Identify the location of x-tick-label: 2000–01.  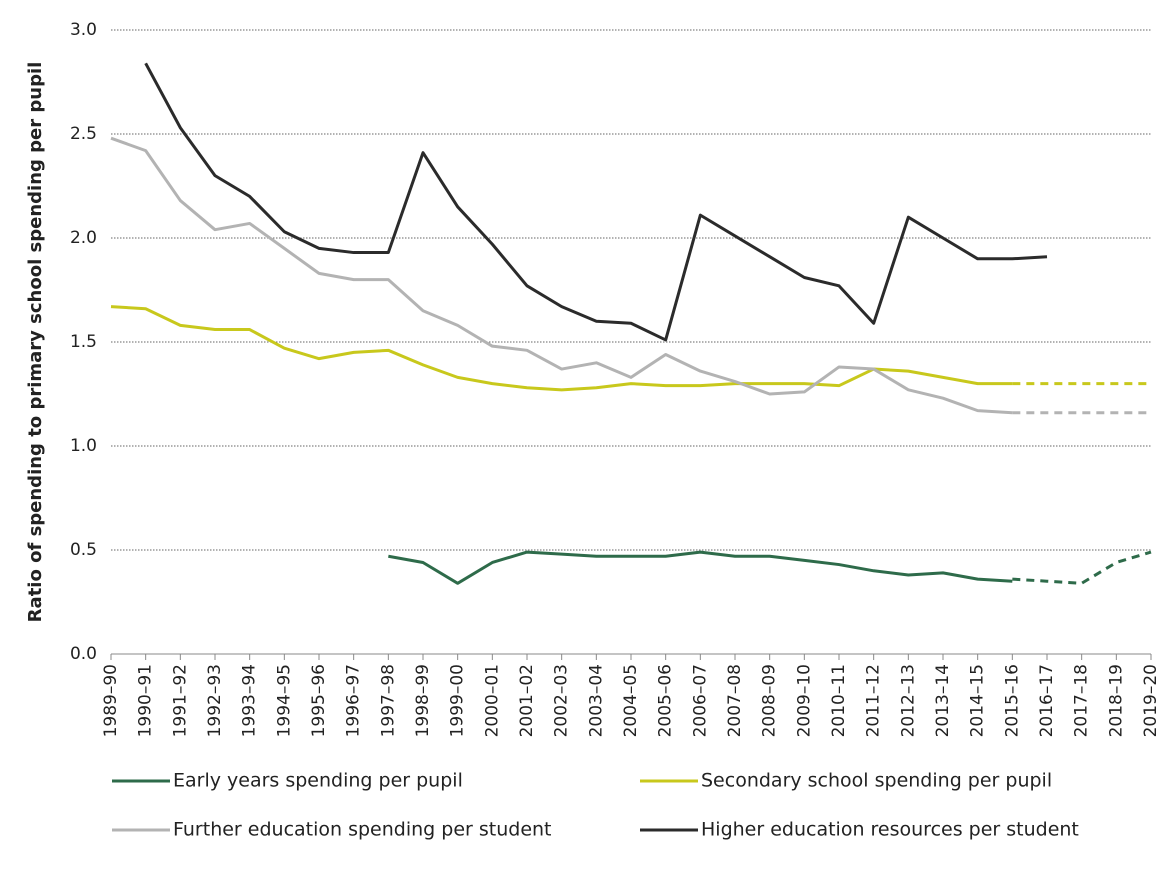
(492, 700).